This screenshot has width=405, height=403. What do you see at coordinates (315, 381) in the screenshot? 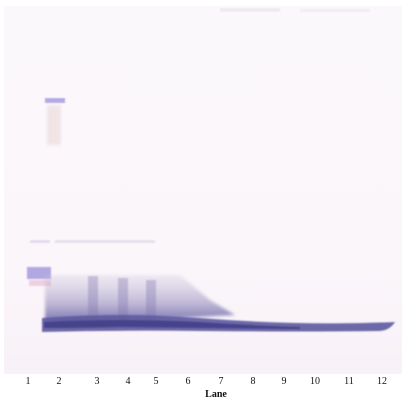
I see `lane-number-10: 10` at bounding box center [315, 381].